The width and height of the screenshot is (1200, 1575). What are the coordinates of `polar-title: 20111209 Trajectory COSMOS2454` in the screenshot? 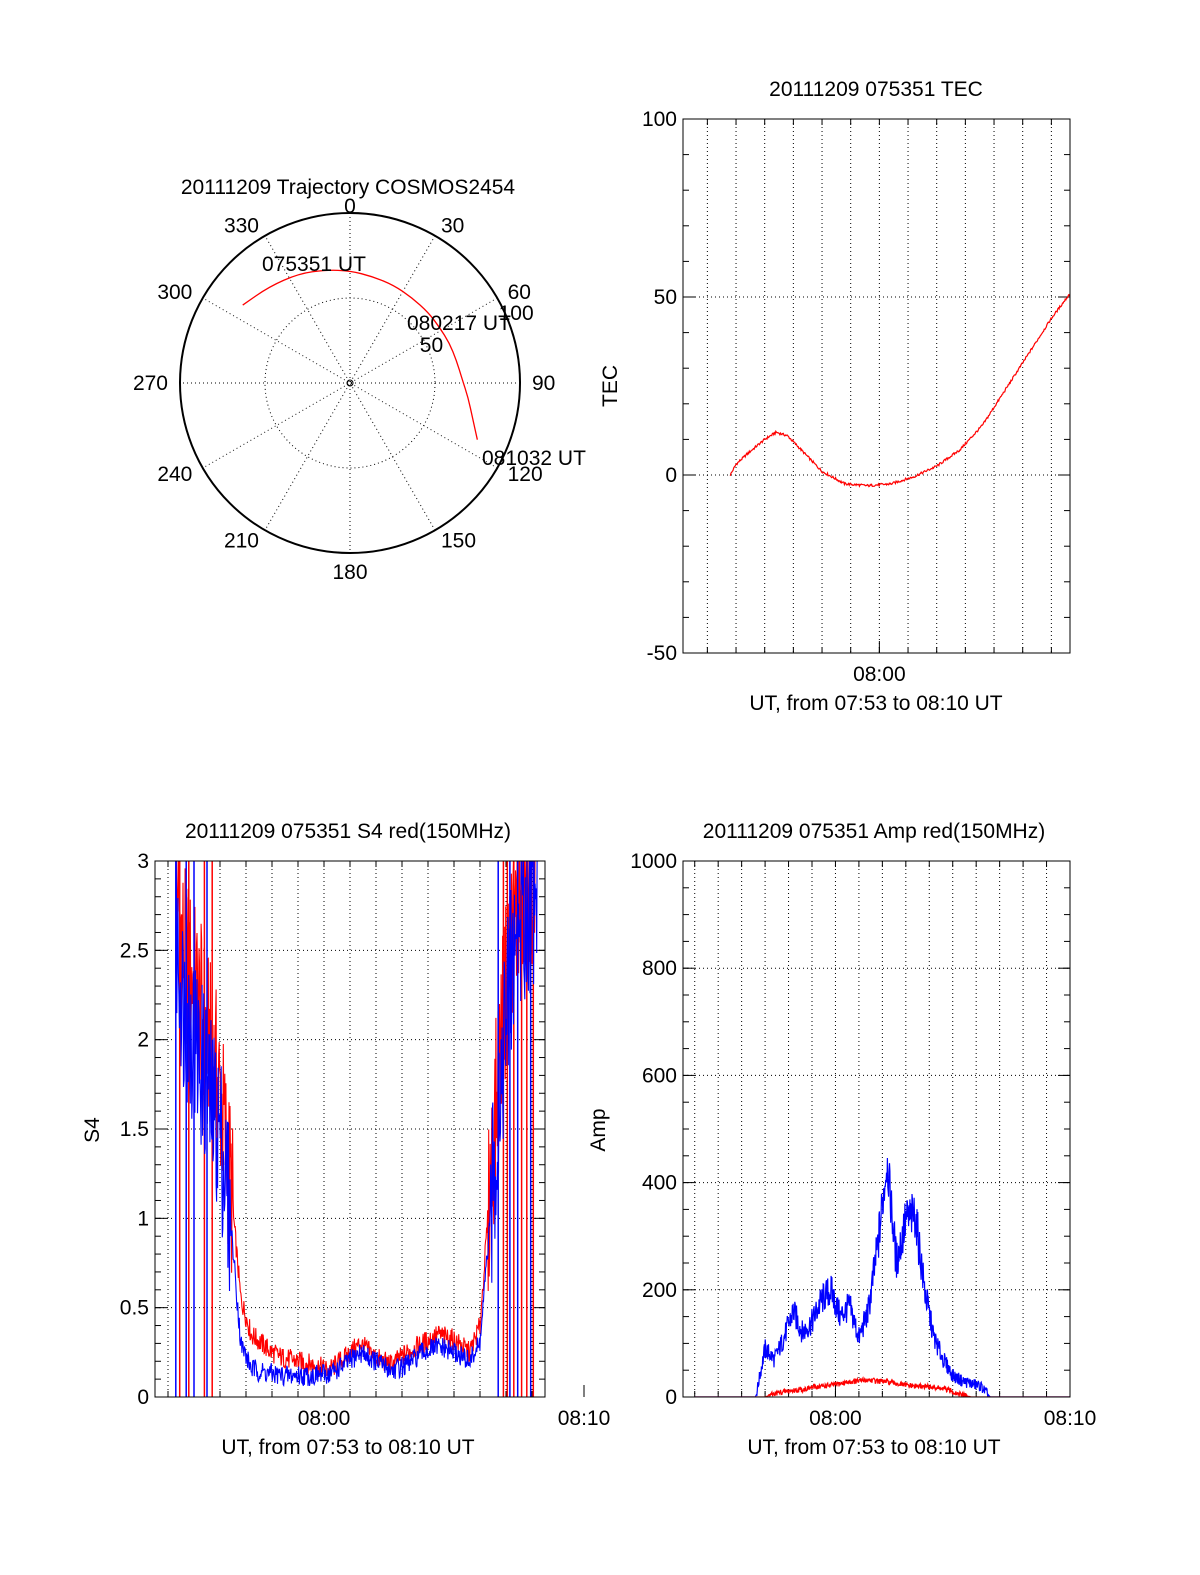 It's located at (348, 187).